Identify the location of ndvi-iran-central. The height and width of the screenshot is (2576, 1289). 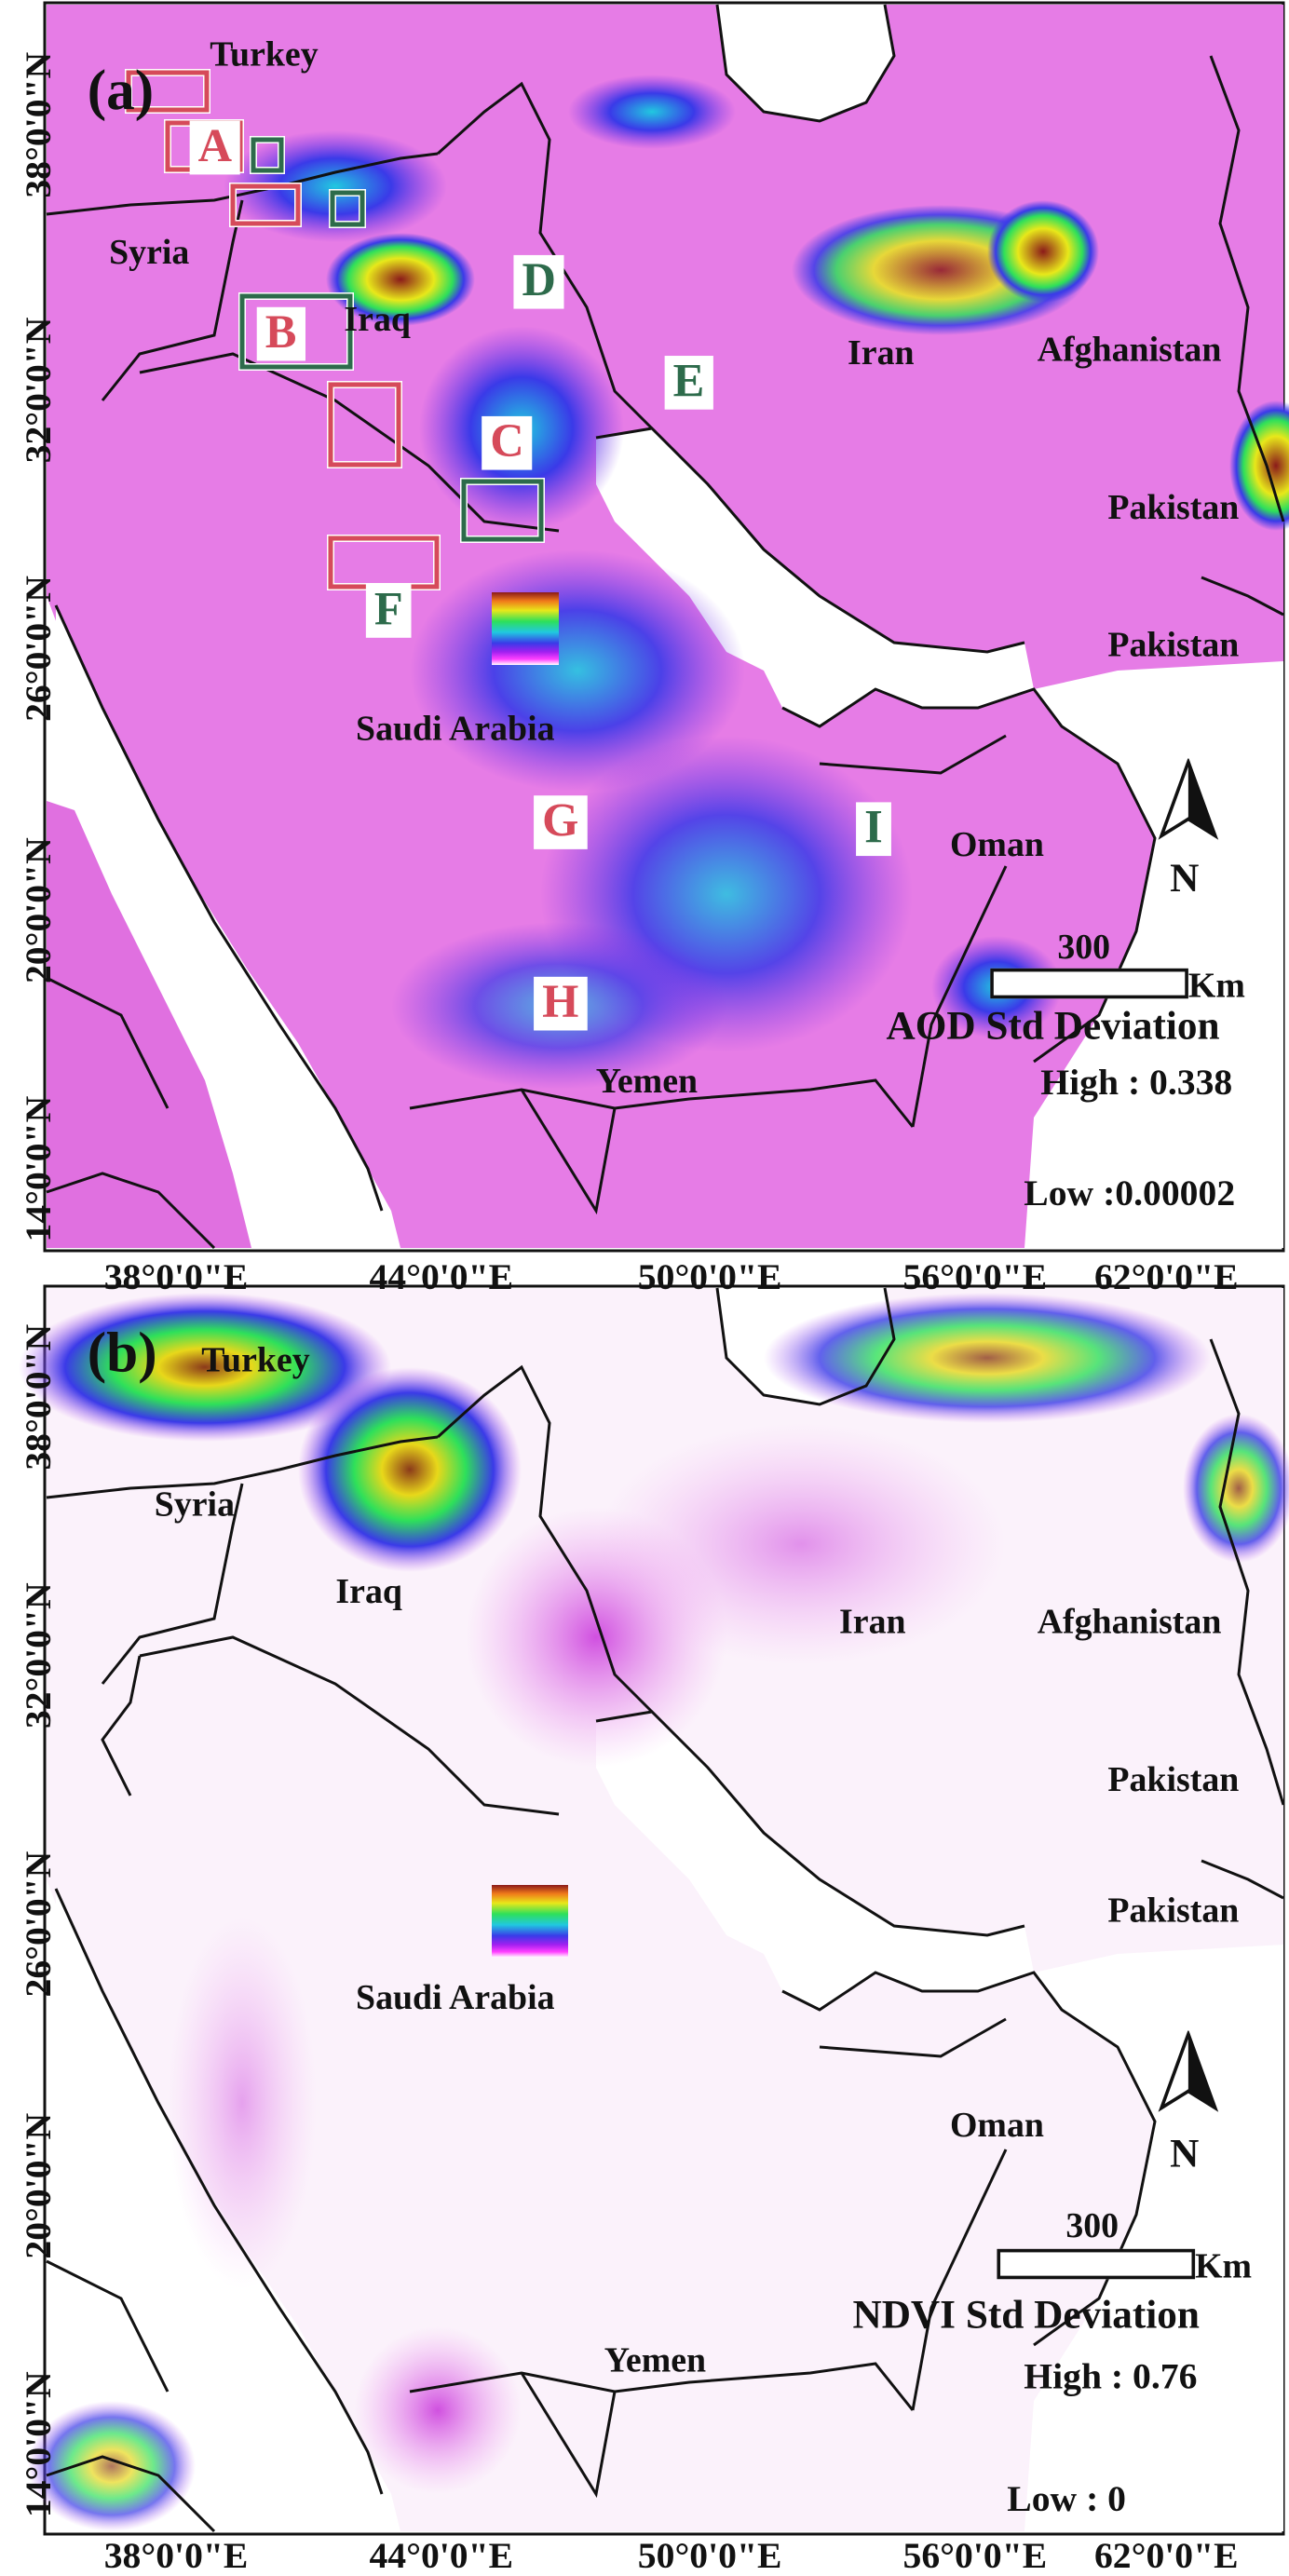
(801, 1544).